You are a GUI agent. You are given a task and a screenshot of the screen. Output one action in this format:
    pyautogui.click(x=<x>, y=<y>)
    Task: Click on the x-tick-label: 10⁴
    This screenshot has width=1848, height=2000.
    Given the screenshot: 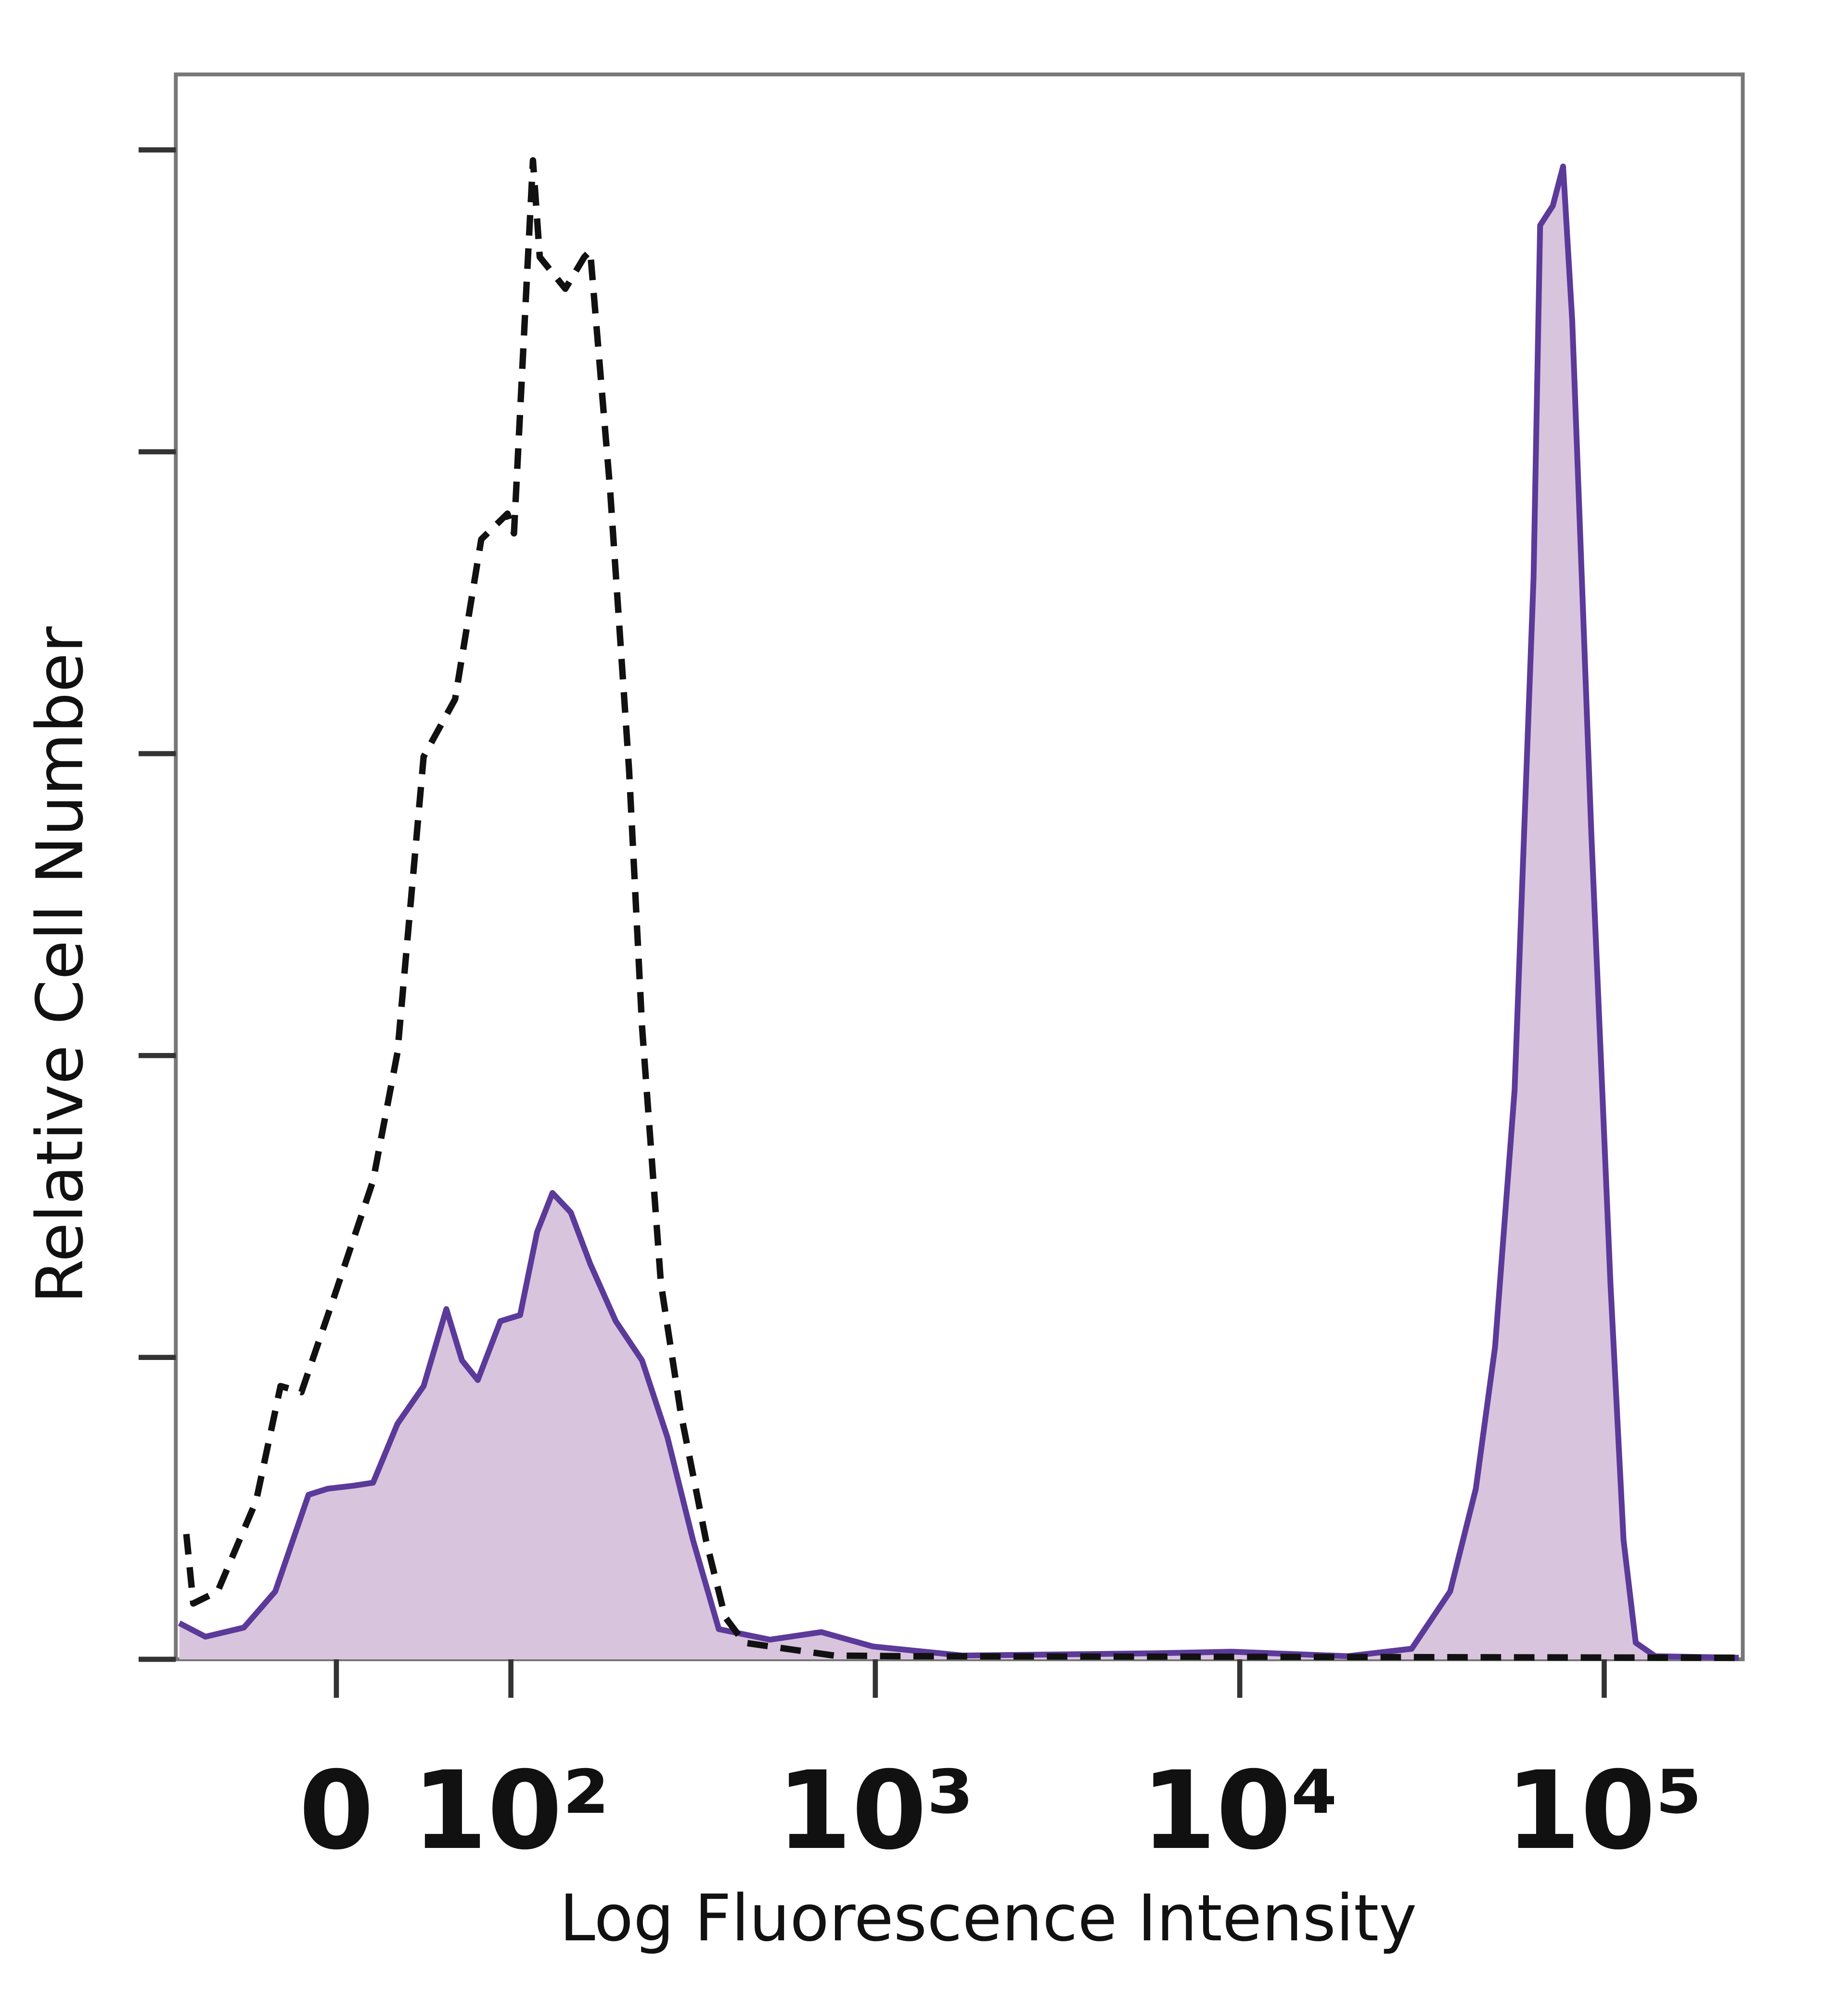 What is the action you would take?
    pyautogui.click(x=1239, y=1810)
    